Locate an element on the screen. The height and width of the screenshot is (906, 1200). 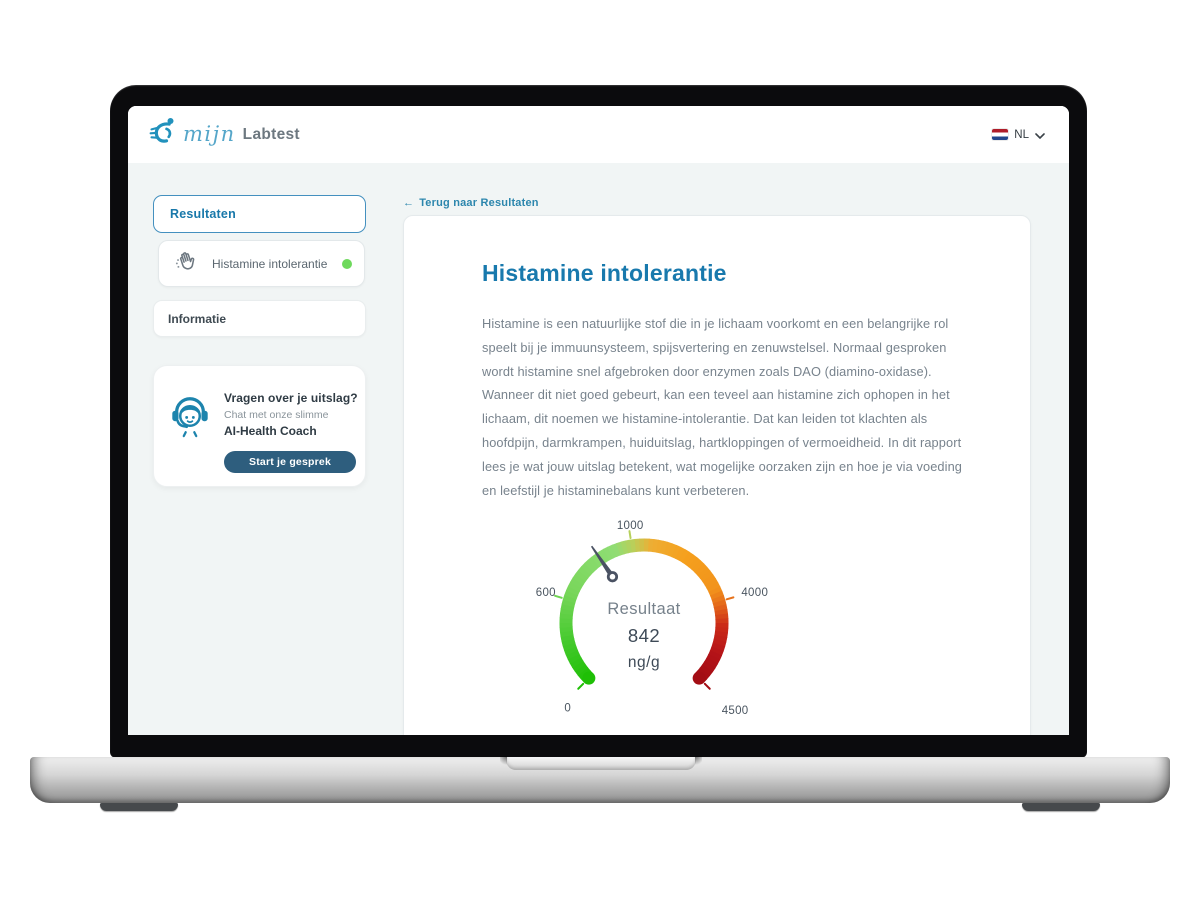
brand-name-script: mijn is located at coordinates (209, 134).